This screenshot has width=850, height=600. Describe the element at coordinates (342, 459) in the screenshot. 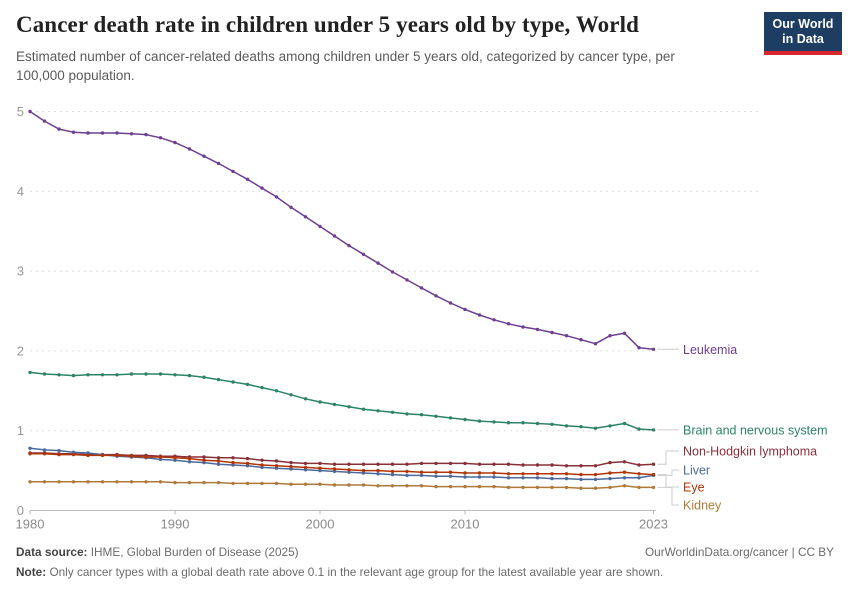

I see `series-non-hodgkin-lymphoma` at that location.